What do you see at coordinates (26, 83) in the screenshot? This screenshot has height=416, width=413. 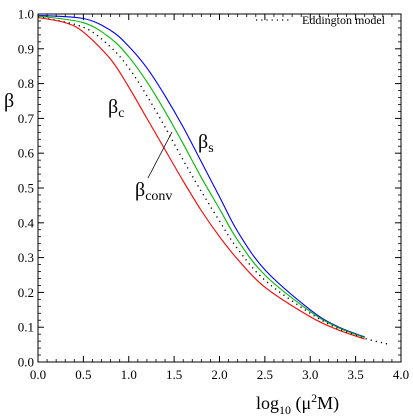 I see `y-tick-label: 0.8` at bounding box center [26, 83].